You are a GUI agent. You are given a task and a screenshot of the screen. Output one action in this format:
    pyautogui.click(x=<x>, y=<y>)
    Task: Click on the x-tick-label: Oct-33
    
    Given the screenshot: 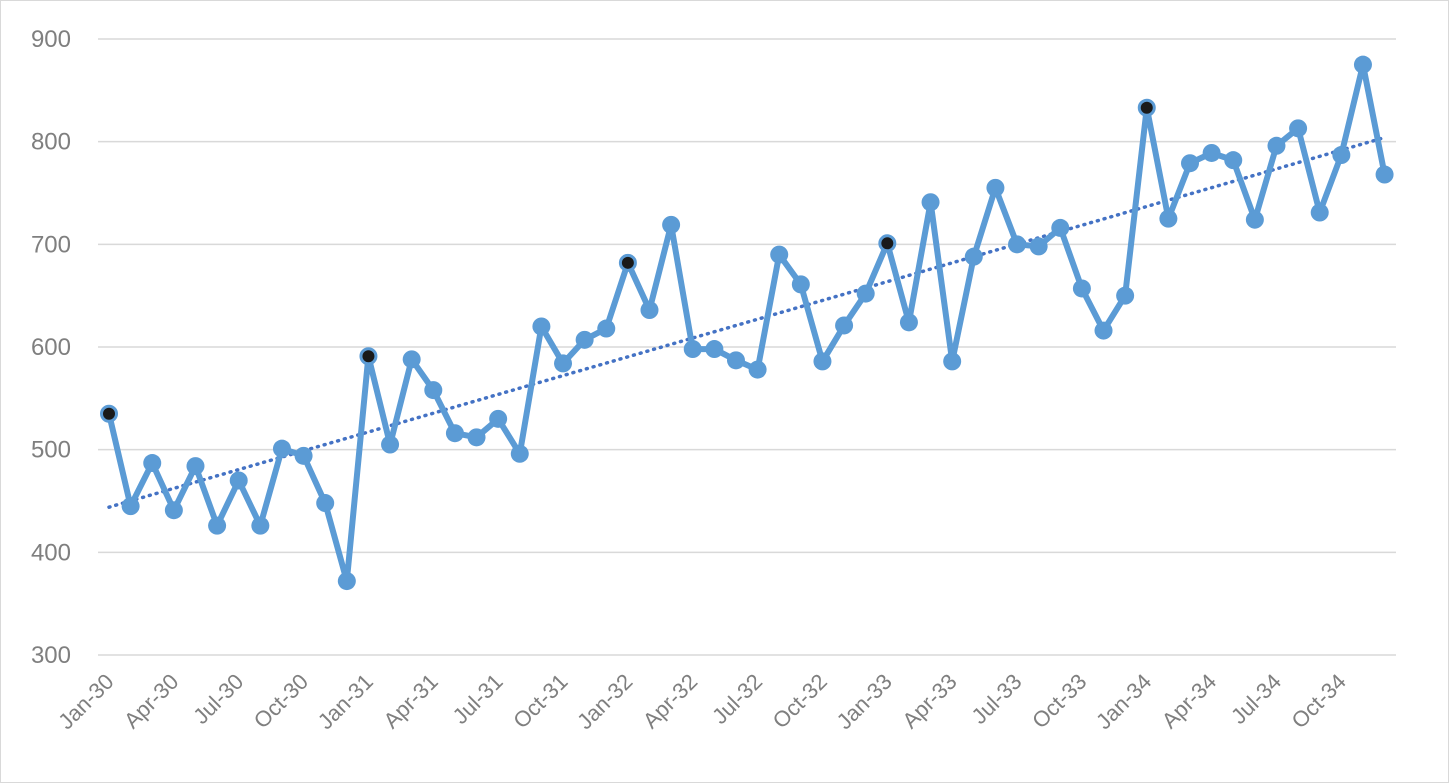 What is the action you would take?
    pyautogui.click(x=1059, y=701)
    